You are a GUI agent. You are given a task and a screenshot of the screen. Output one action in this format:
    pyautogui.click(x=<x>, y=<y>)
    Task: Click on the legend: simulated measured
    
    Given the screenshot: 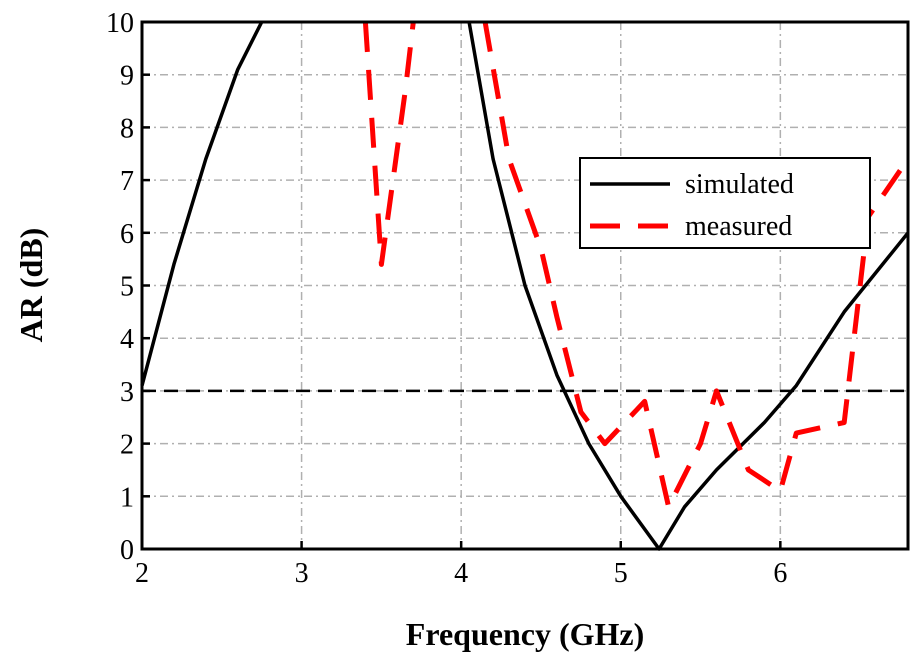 What is the action you would take?
    pyautogui.click(x=725, y=203)
    